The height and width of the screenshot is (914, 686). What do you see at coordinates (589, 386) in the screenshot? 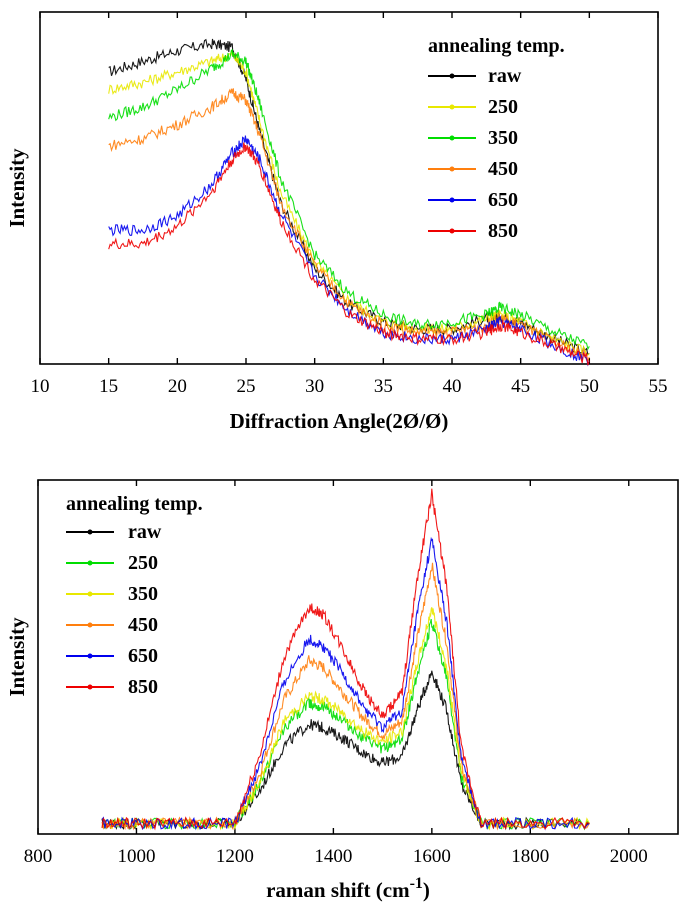
I see `x-tick-label: 50` at bounding box center [589, 386].